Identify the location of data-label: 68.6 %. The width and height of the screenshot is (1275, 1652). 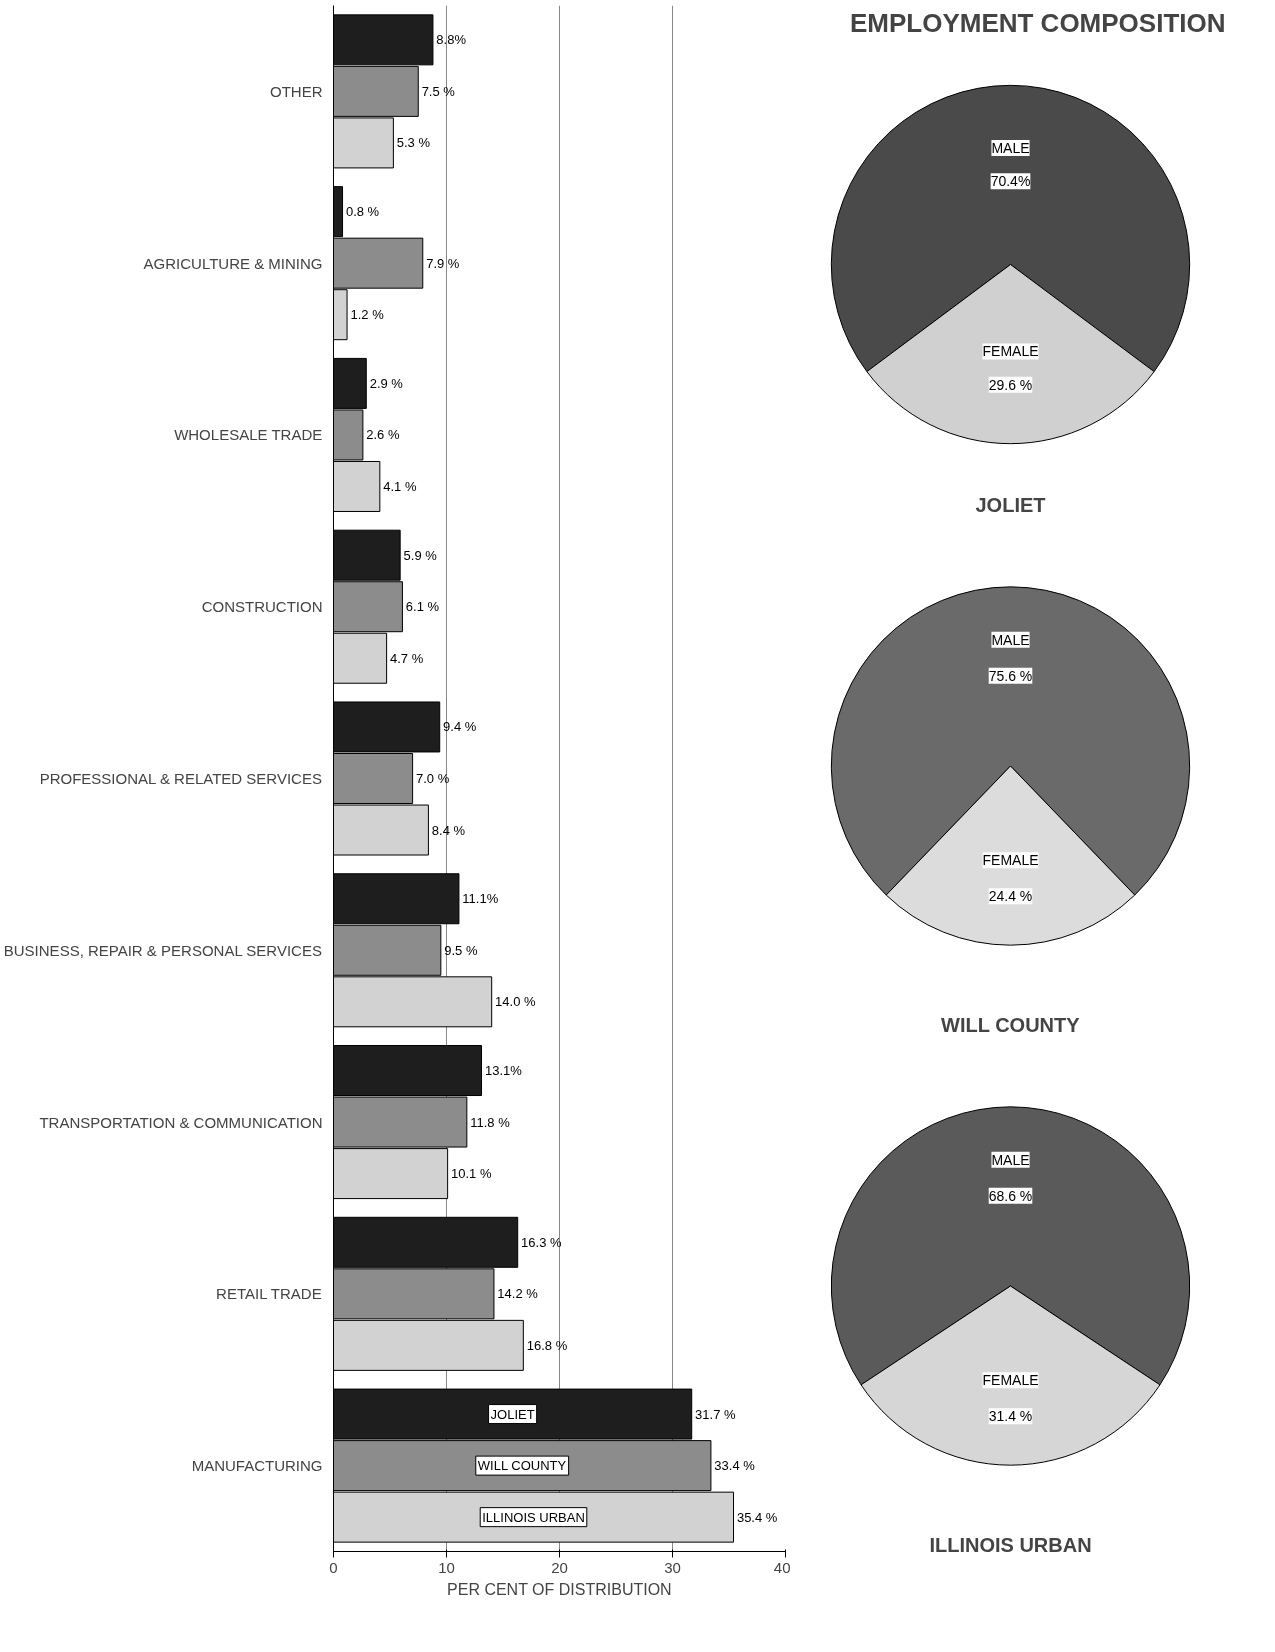
(1010, 1195).